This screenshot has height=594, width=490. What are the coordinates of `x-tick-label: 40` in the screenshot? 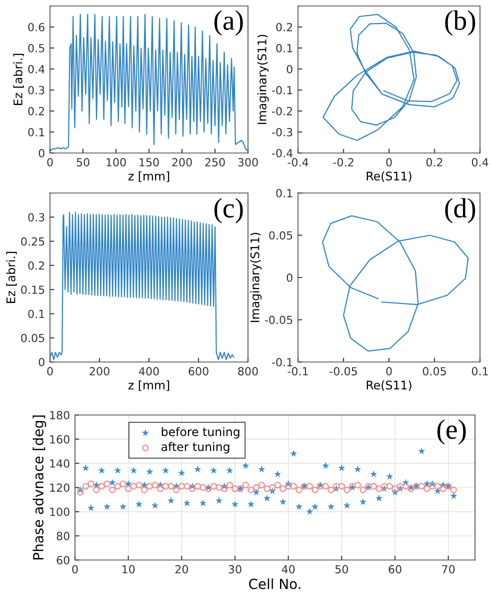 It's located at (288, 569).